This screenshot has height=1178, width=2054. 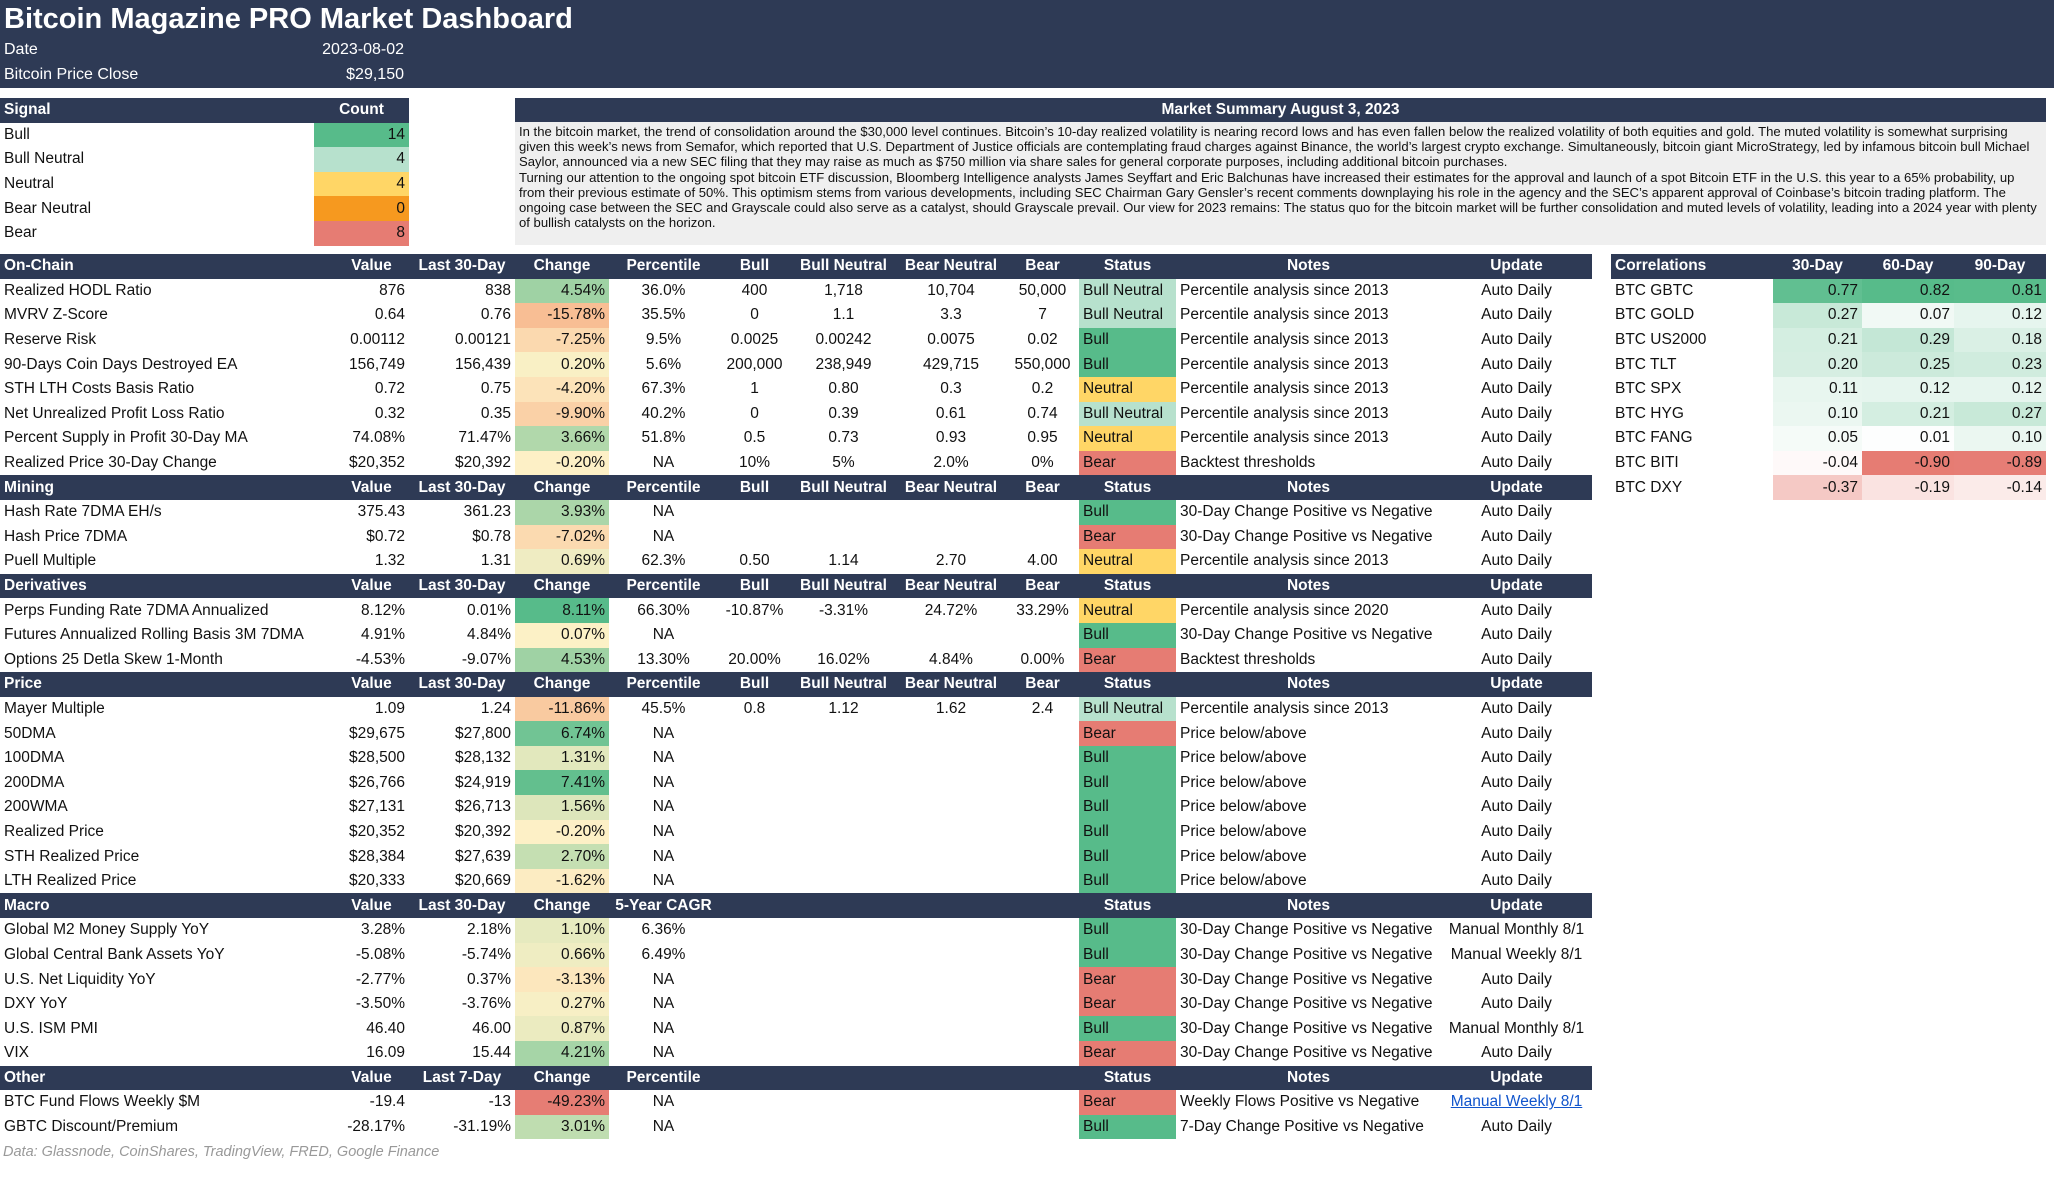 What do you see at coordinates (562, 414) in the screenshot?
I see `change-cell: -9.90%` at bounding box center [562, 414].